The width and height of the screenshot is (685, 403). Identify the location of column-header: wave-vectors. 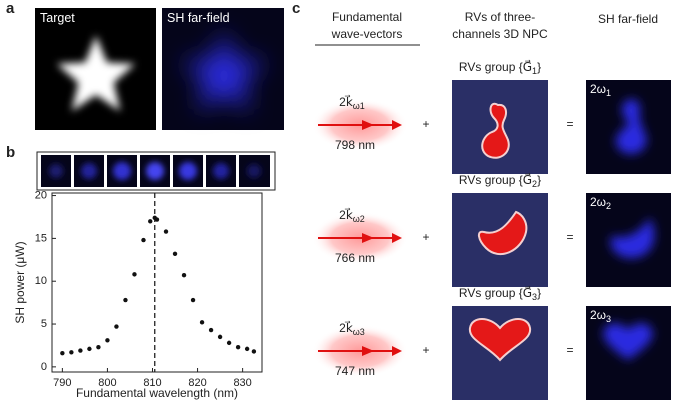
(367, 34).